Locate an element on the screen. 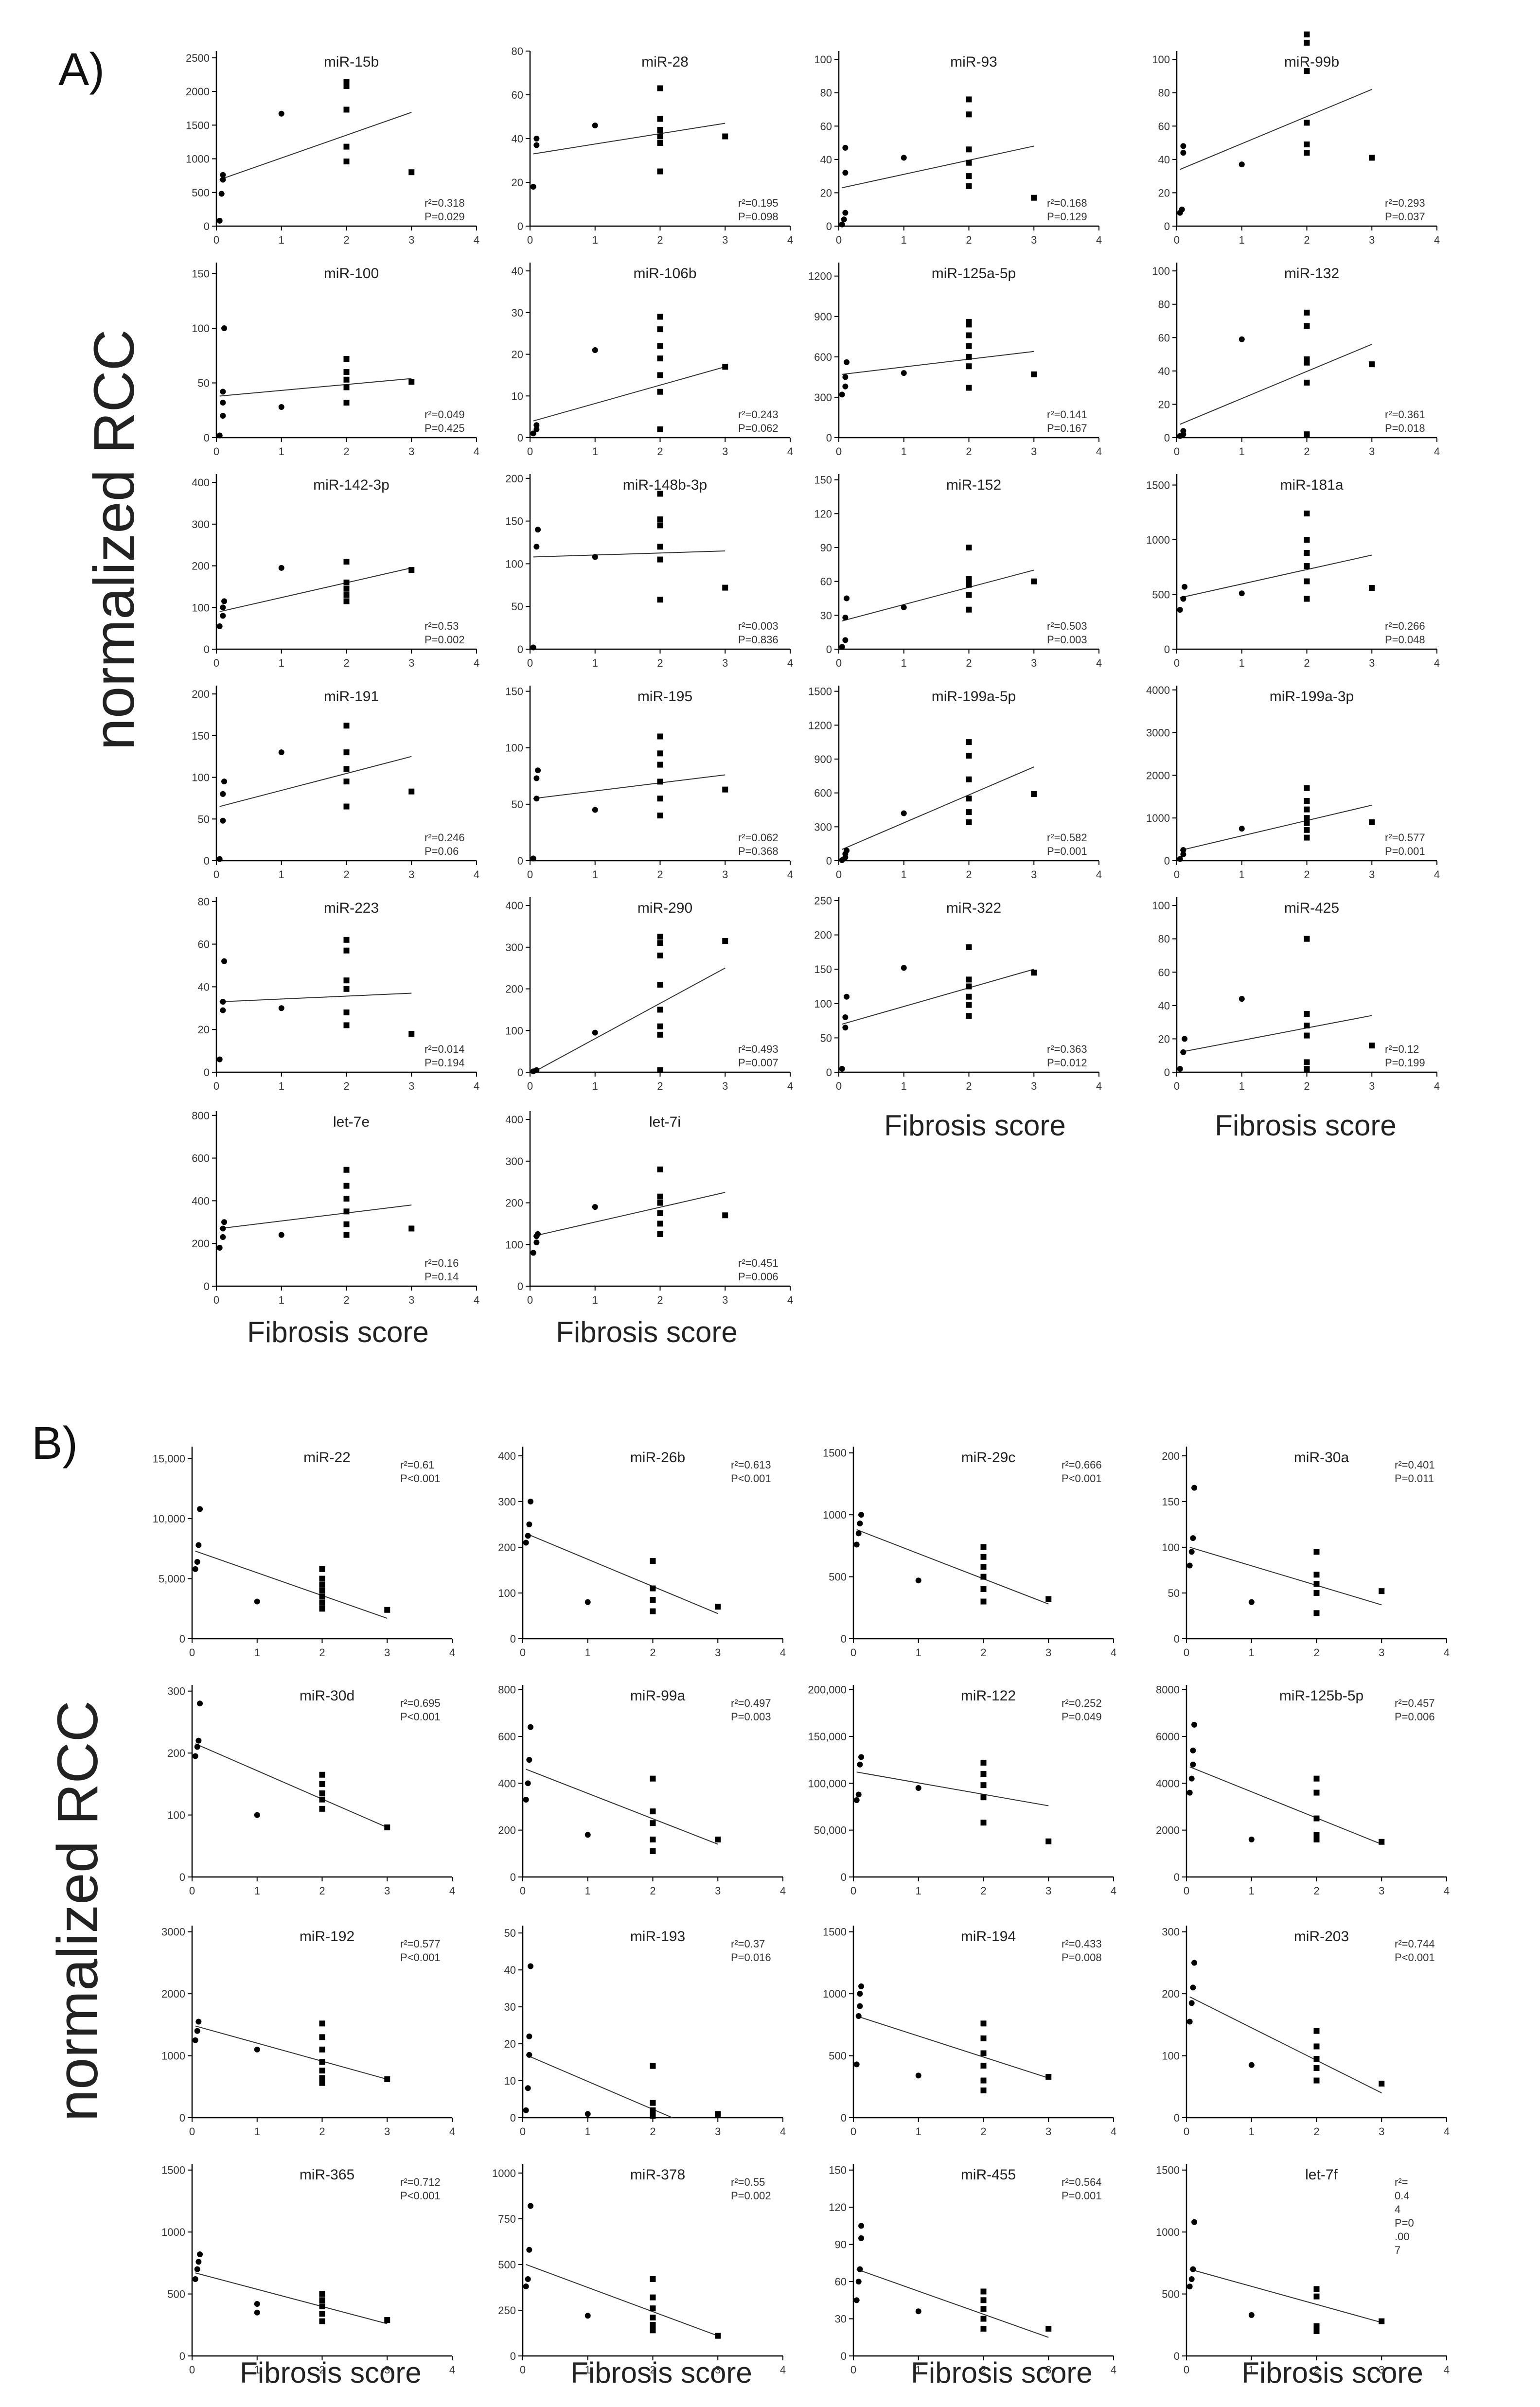 The height and width of the screenshot is (2407, 1540). stat-label: P=0.14 is located at coordinates (442, 1277).